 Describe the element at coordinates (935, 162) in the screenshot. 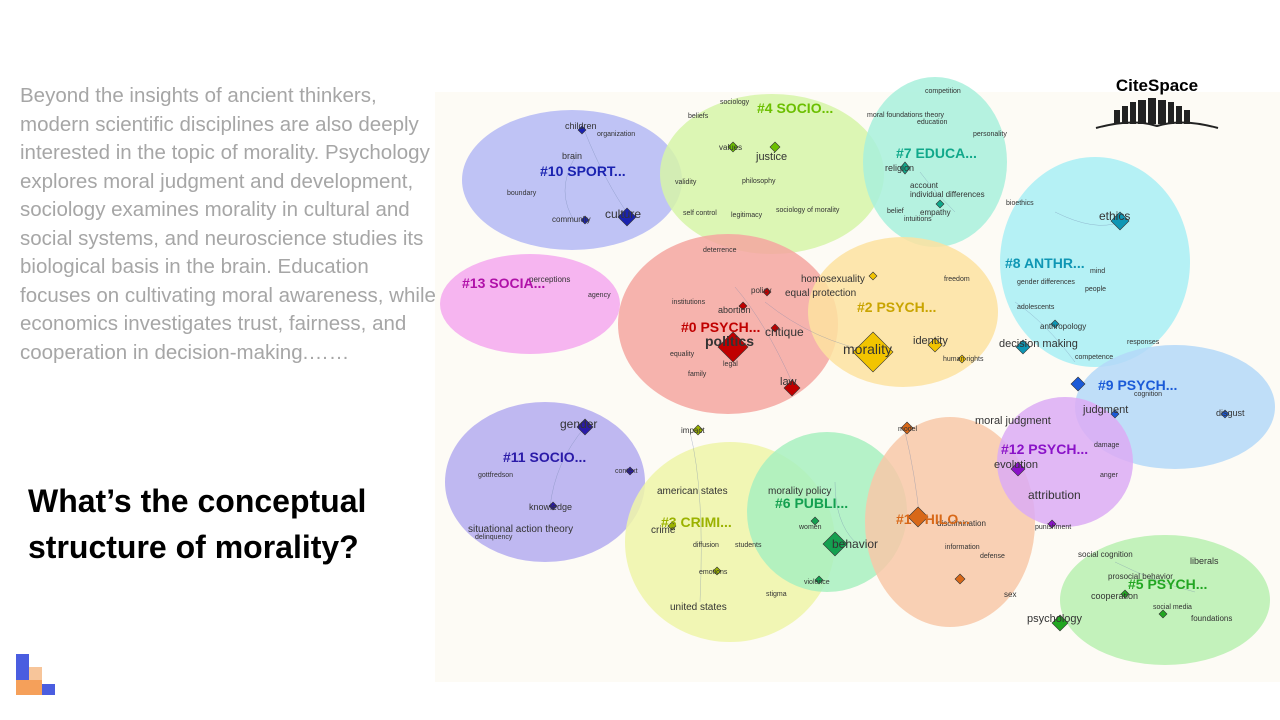

I see `cluster-7-region` at that location.